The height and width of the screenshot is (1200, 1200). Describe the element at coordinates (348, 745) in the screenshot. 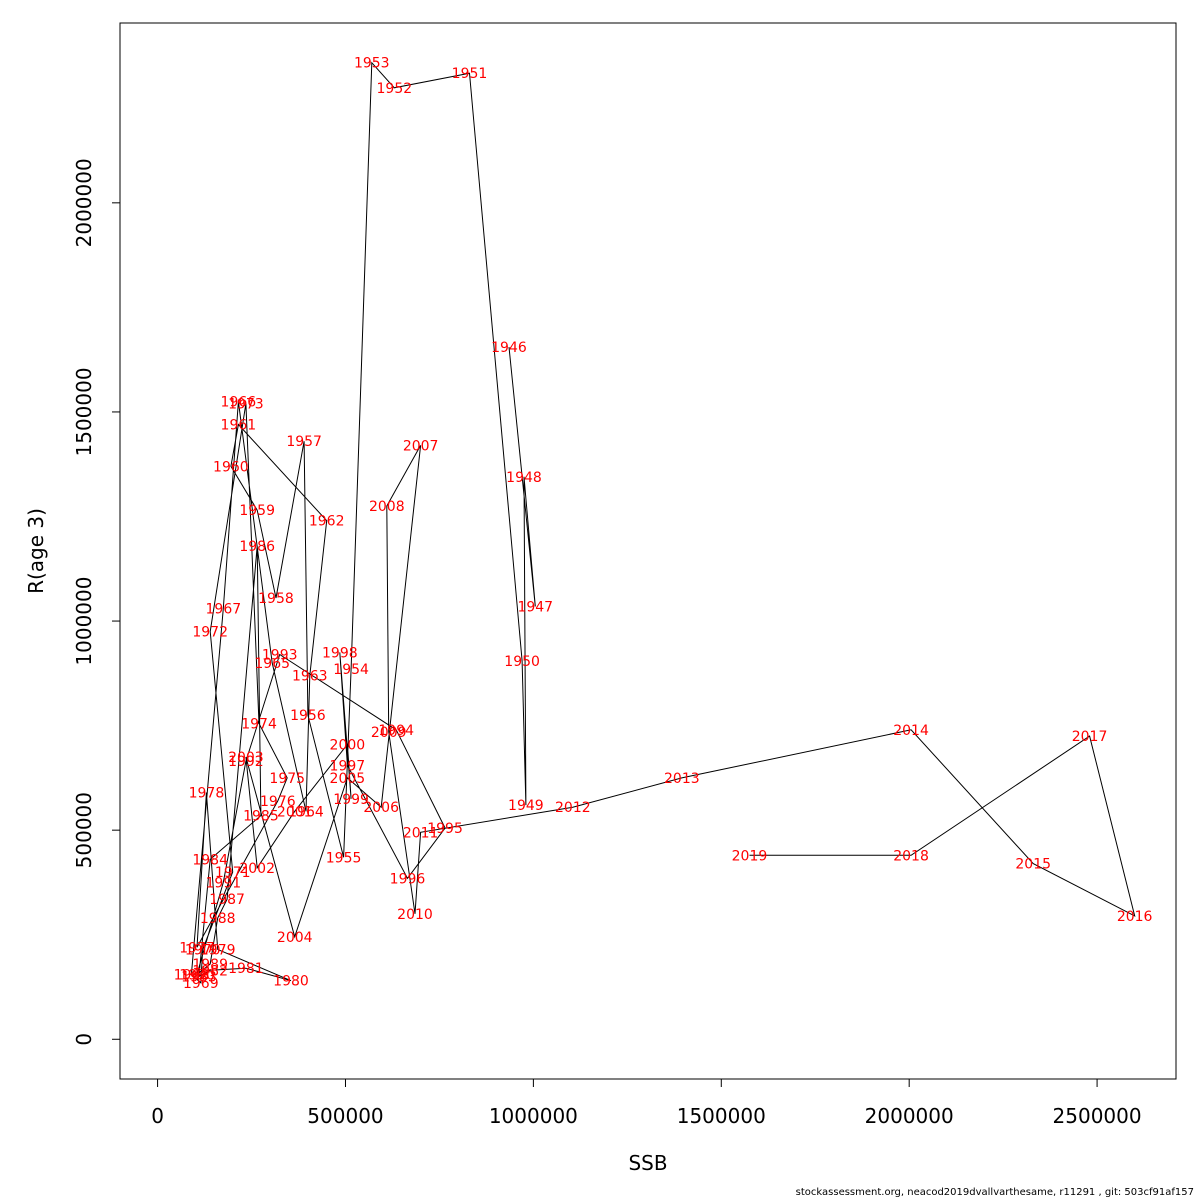

I see `point-label-2000: 2000` at that location.